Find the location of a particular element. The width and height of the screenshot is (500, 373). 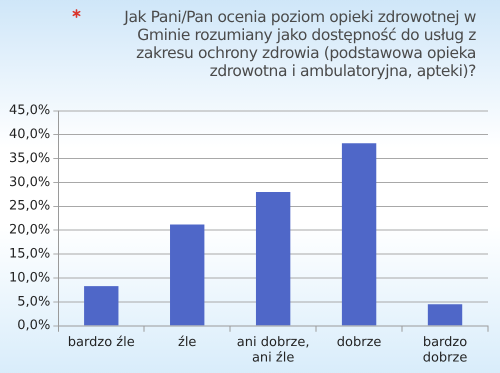

y-tick-label: 45,0% is located at coordinates (29, 110).